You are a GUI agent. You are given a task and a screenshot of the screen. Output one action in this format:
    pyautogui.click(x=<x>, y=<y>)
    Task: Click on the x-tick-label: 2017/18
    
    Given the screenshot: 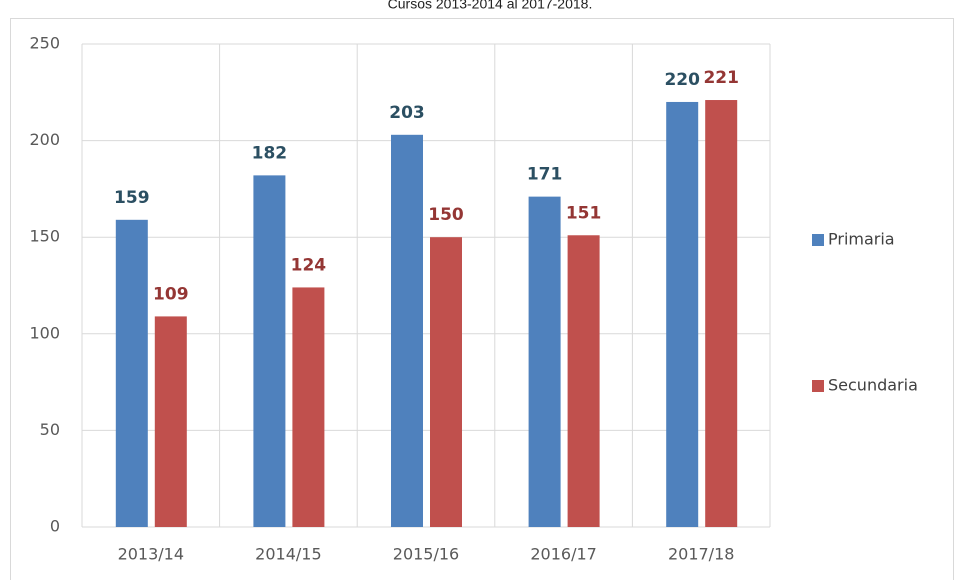 What is the action you would take?
    pyautogui.click(x=701, y=554)
    